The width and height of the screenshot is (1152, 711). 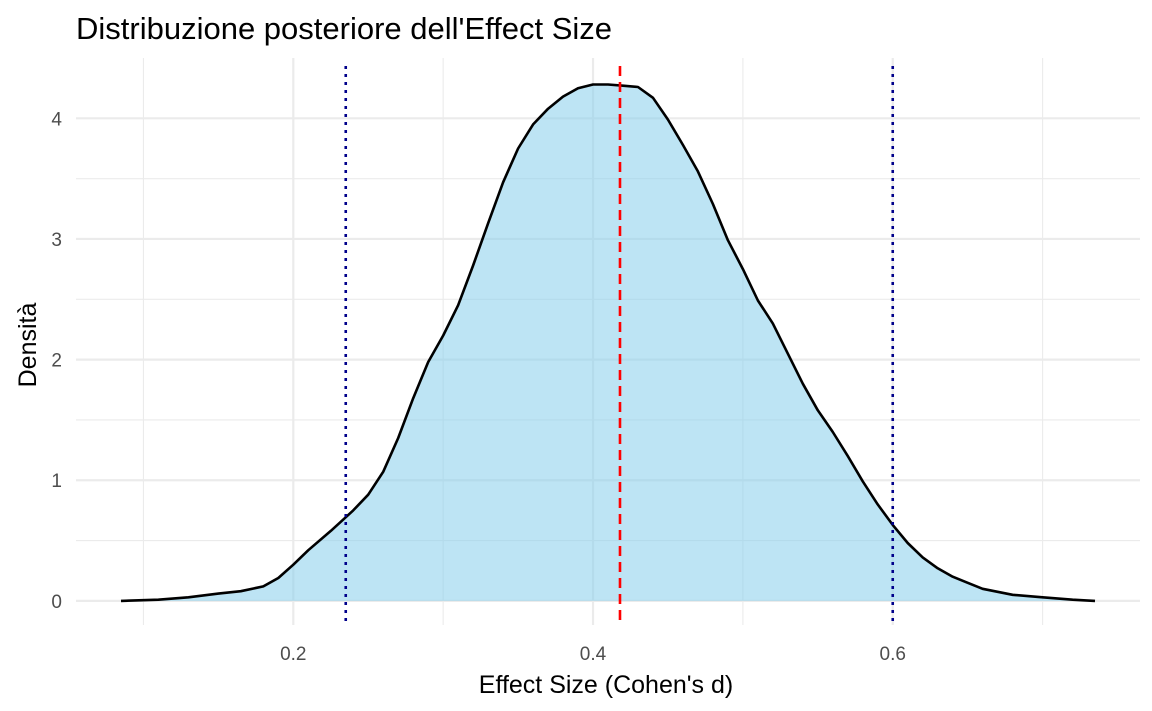 I want to click on x-tick-label: 0.2, so click(x=293, y=654).